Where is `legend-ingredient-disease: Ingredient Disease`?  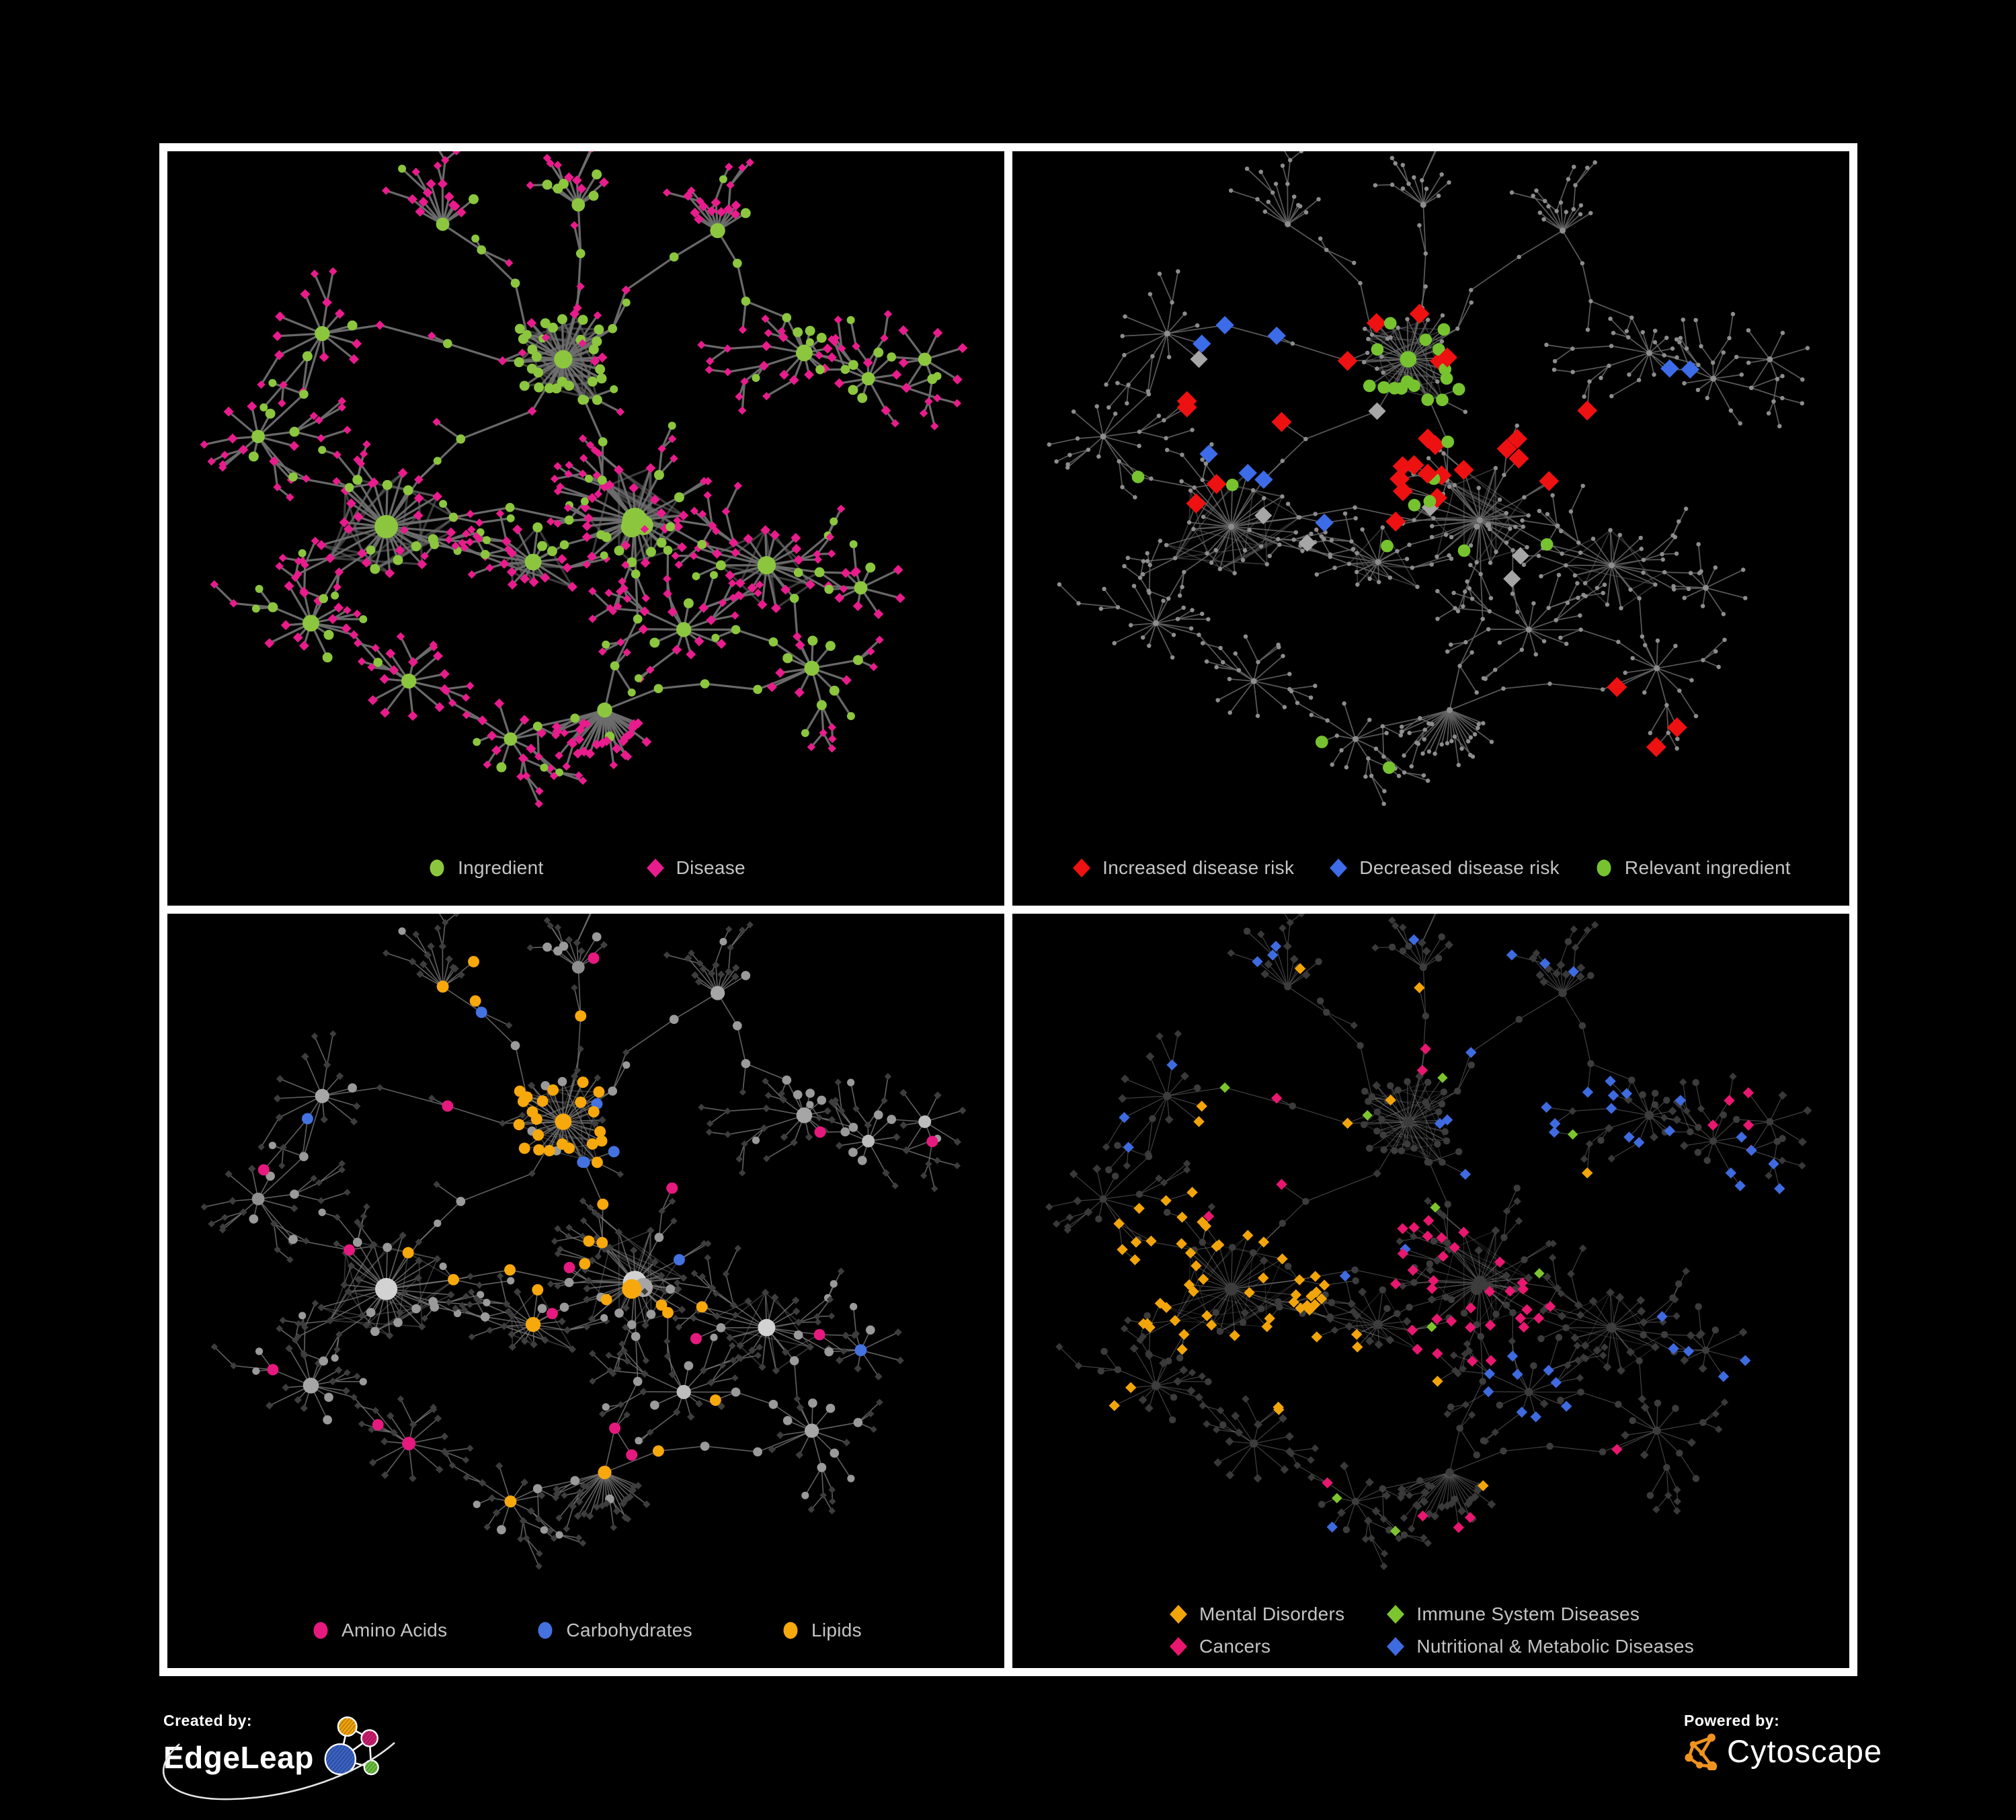
legend-ingredient-disease: Ingredient Disease is located at coordinates (585, 868).